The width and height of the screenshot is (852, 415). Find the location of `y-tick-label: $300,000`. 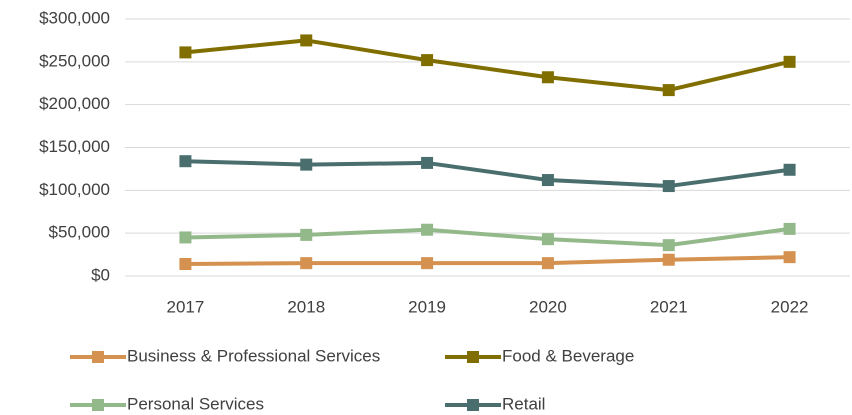

y-tick-label: $300,000 is located at coordinates (74, 17).